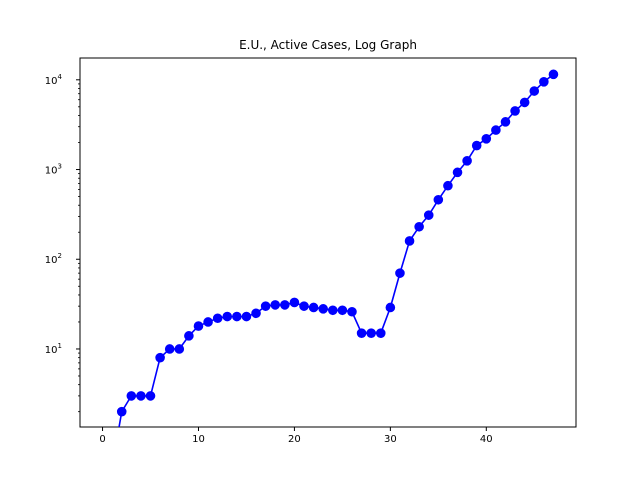  I want to click on y-tick-label: 10³, so click(53, 170).